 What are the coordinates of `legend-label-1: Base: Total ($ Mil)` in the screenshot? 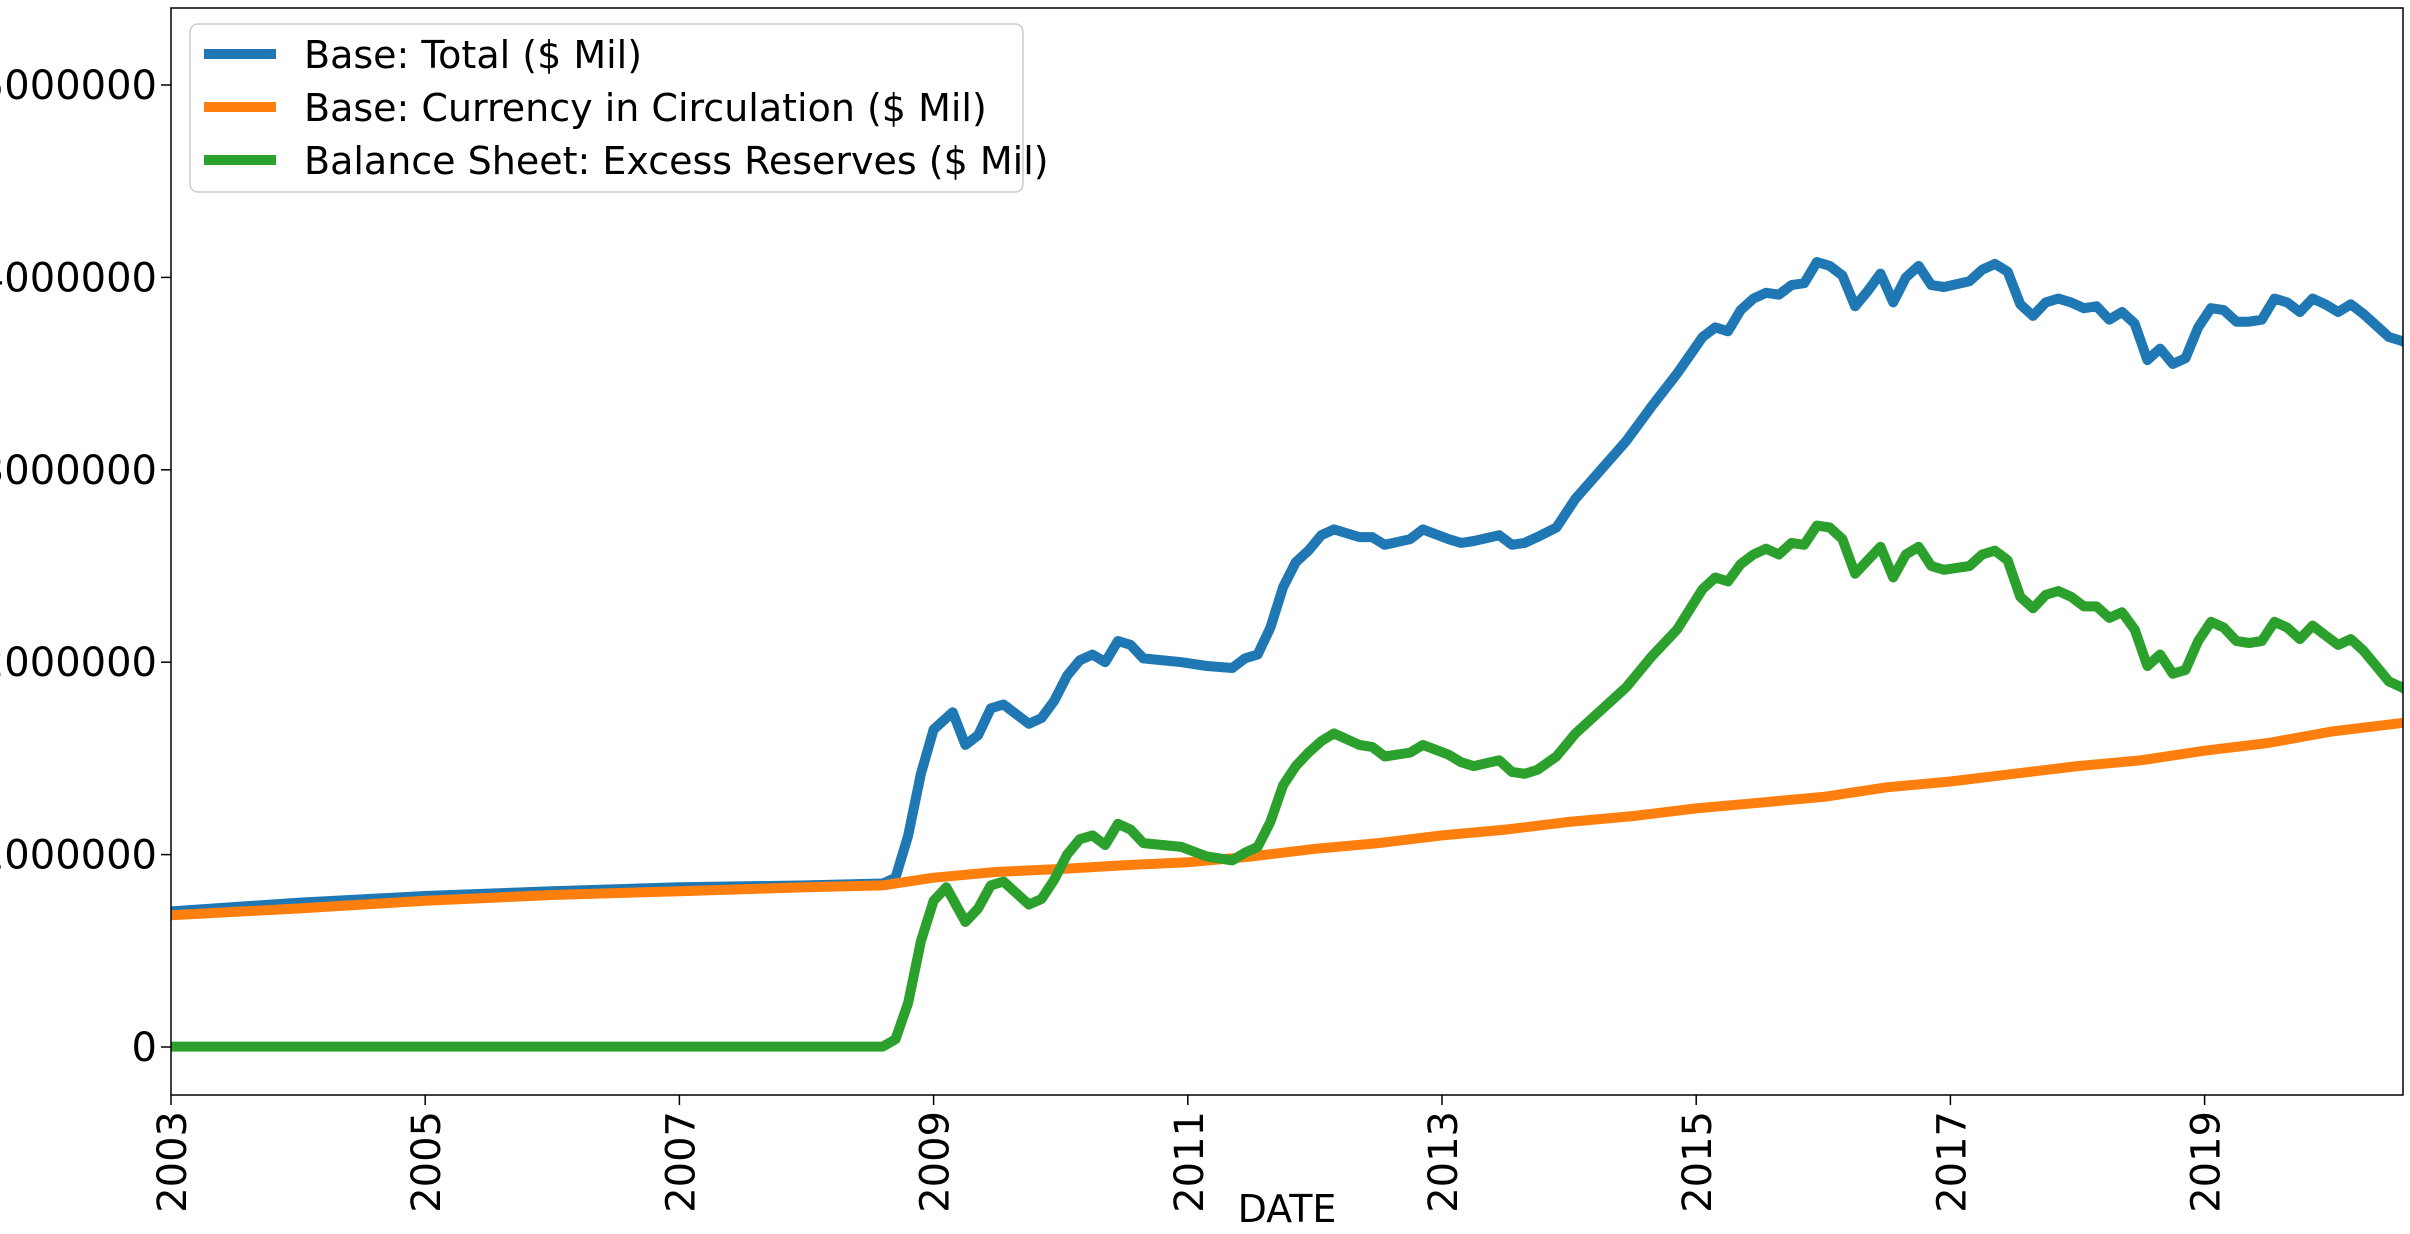 It's located at (473, 55).